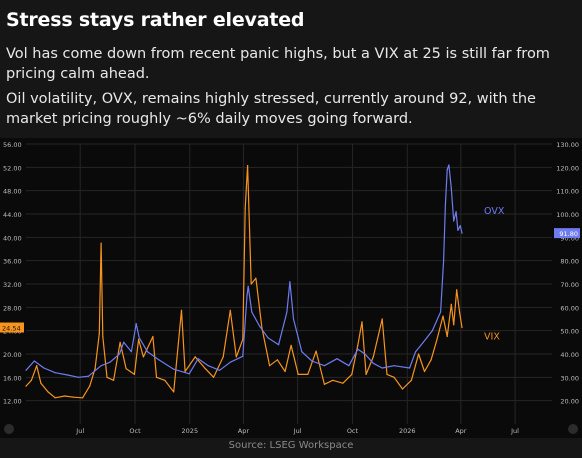 Image resolution: width=582 pixels, height=458 pixels. I want to click on right-axis-tick-label: 120.00, so click(567, 168).